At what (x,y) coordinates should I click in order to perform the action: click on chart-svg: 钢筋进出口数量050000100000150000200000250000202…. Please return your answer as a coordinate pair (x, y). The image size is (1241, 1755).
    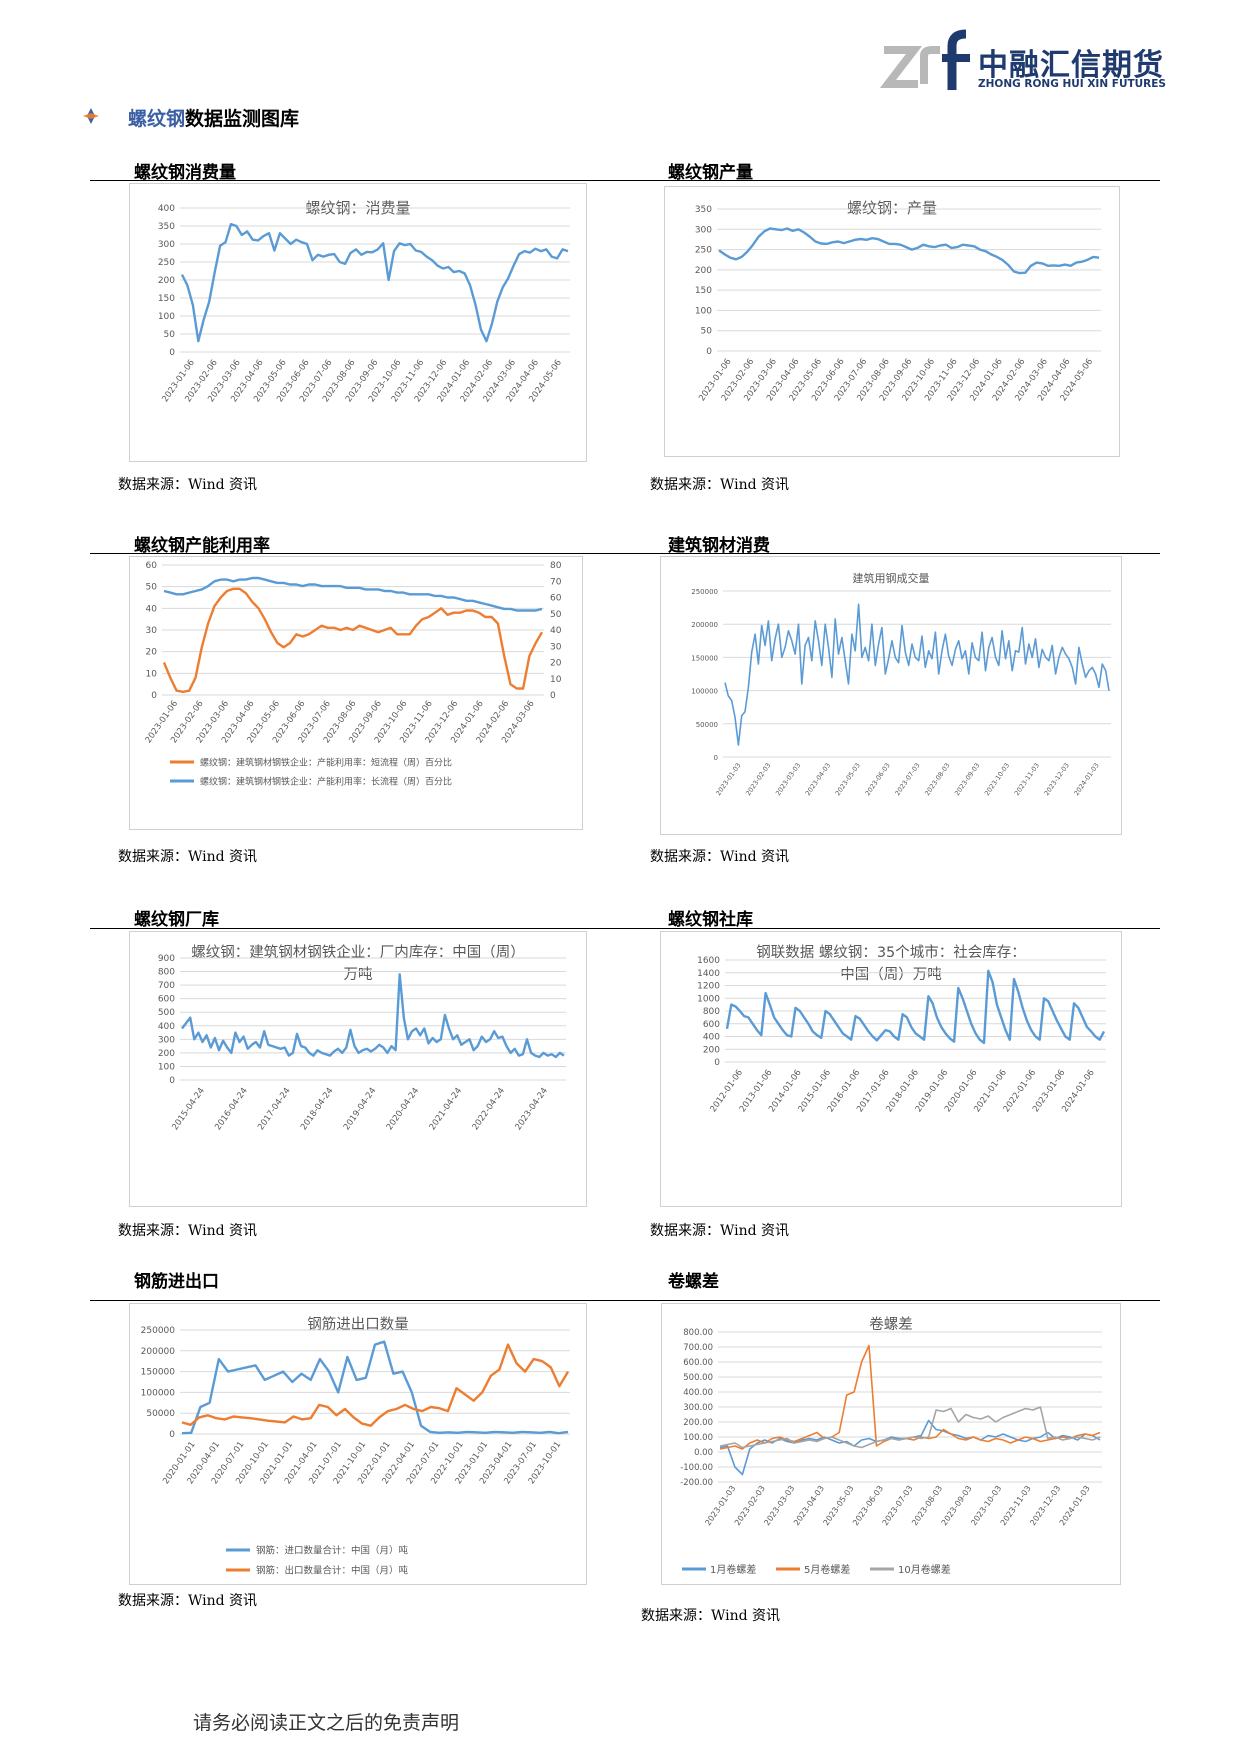
    Looking at the image, I should click on (355, 1446).